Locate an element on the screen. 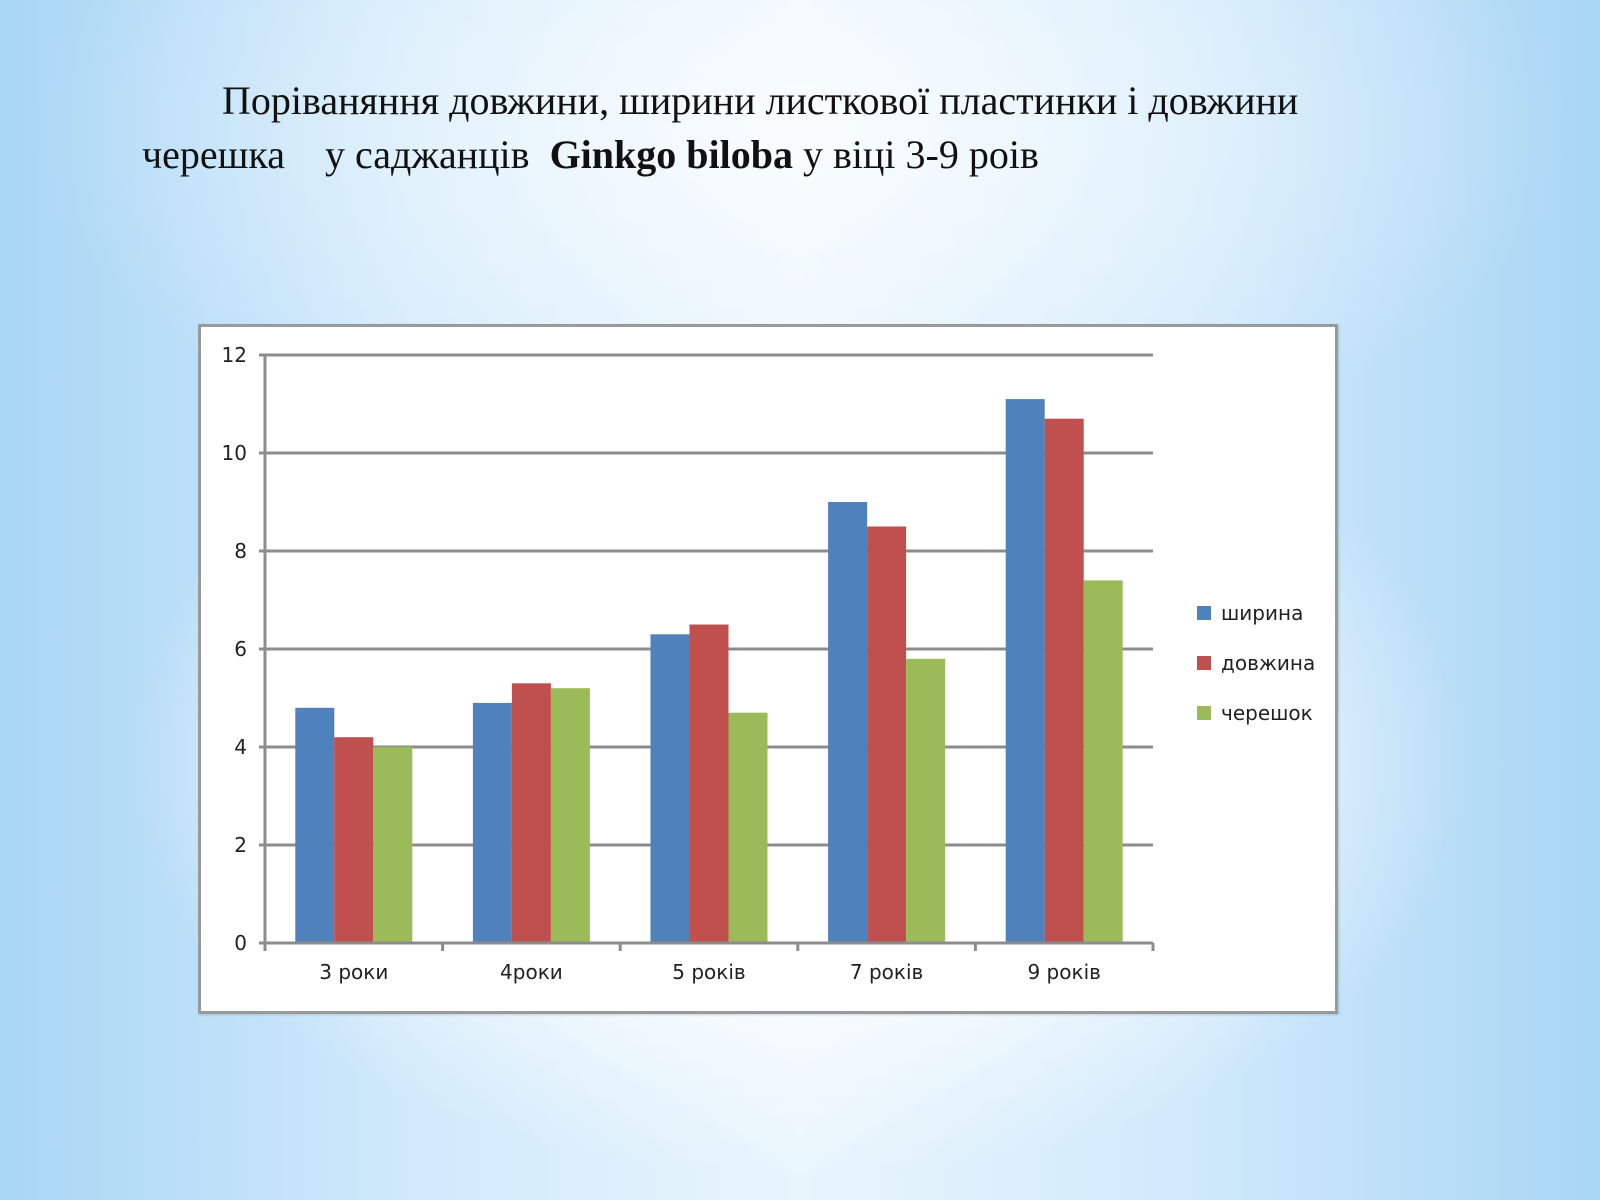 Image resolution: width=1600 pixels, height=1200 pixels. y-tick-label: 8 is located at coordinates (240, 551).